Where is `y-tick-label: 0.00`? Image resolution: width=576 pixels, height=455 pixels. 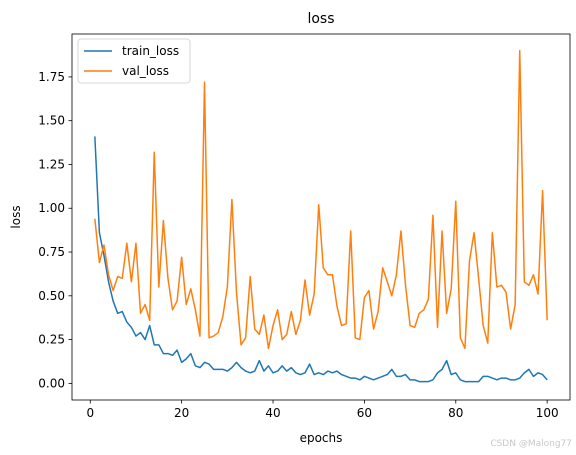 y-tick-label: 0.00 is located at coordinates (51, 383).